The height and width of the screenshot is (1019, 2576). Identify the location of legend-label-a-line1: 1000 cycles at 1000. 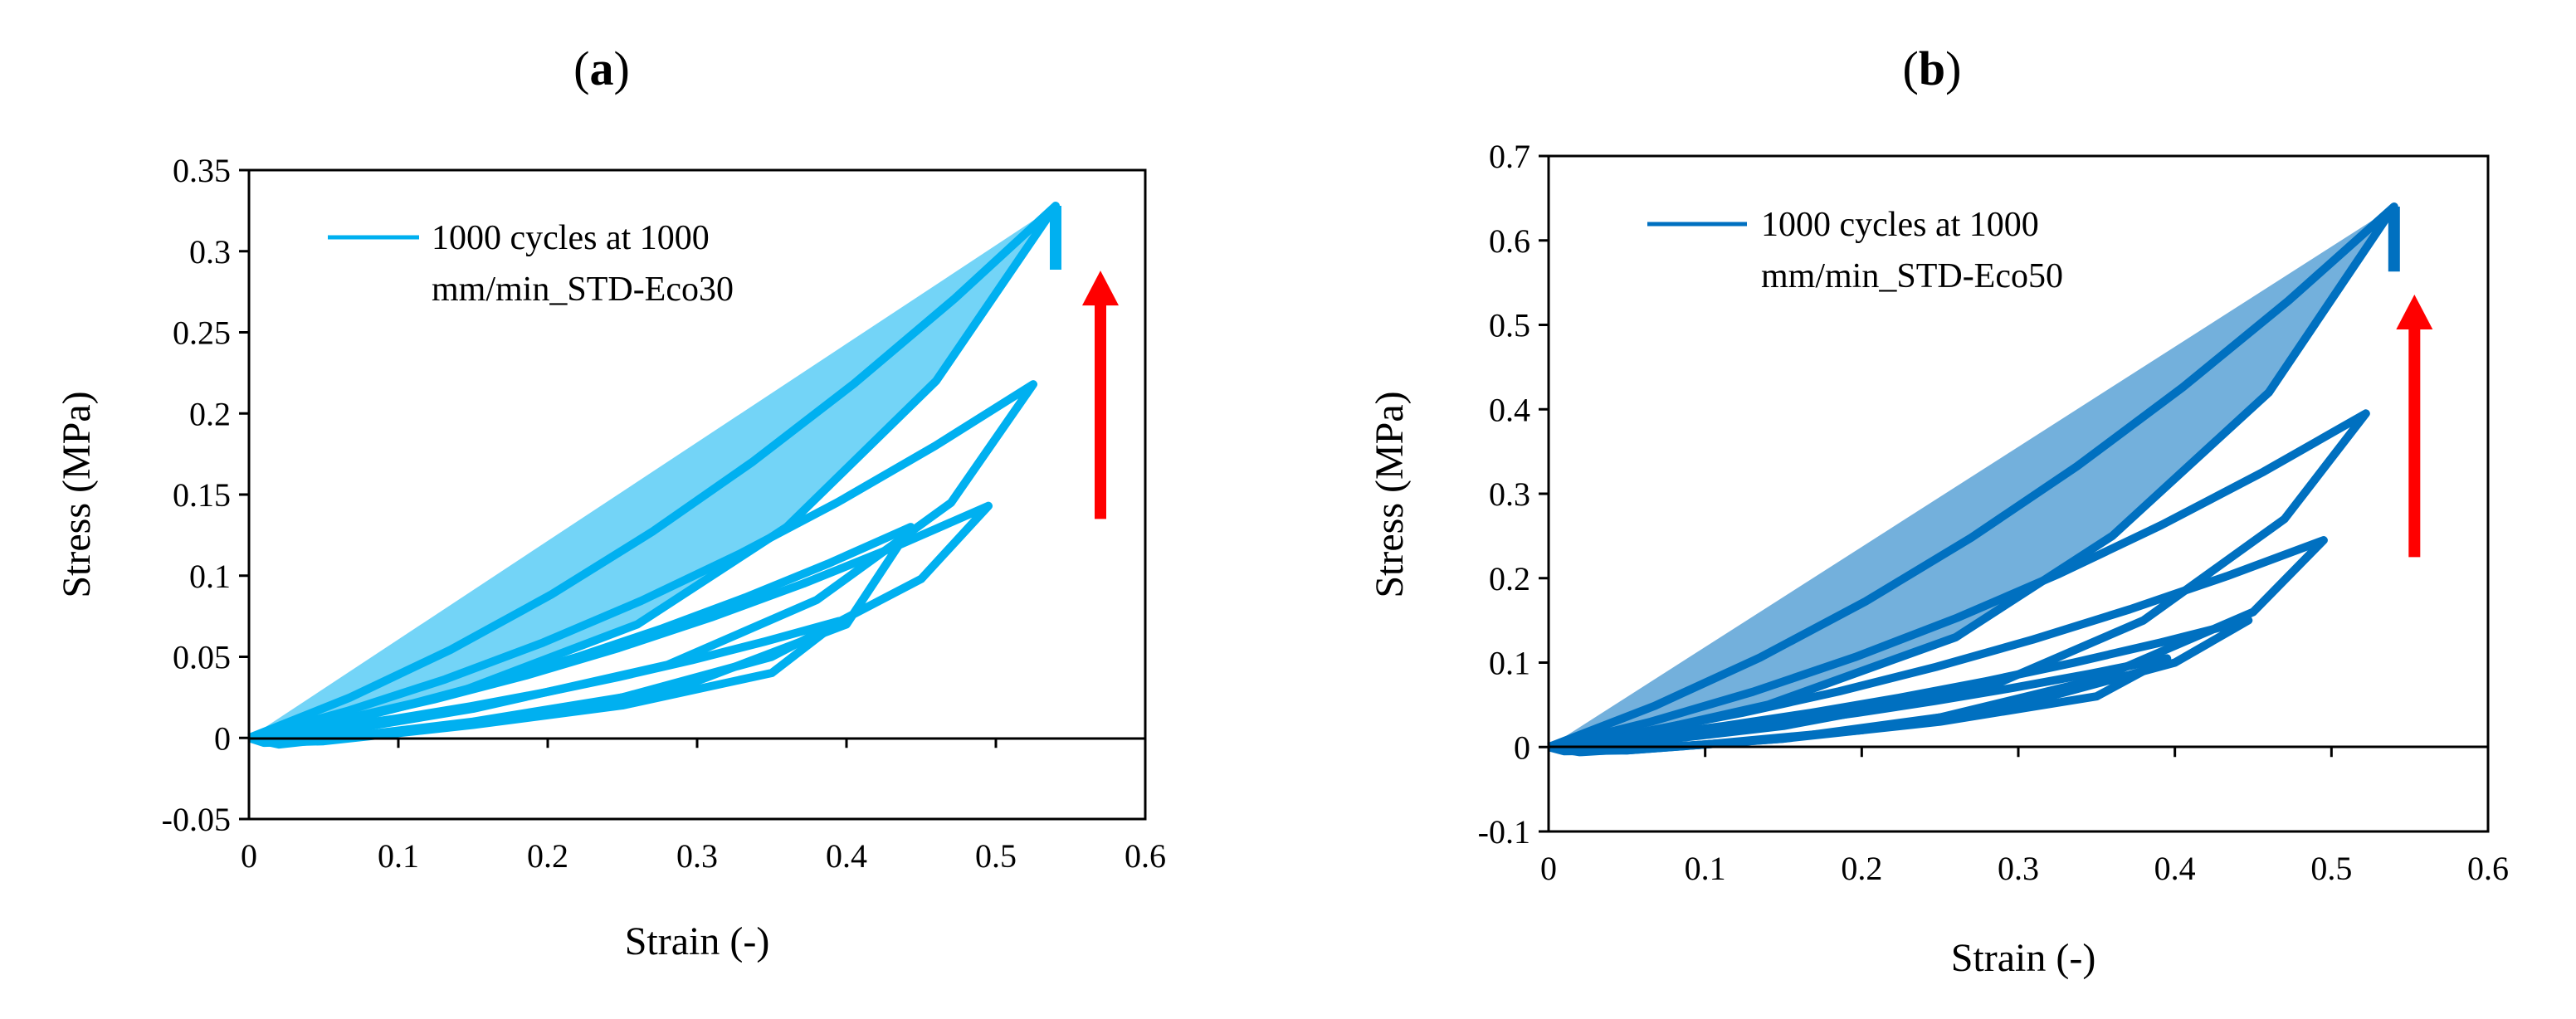
(571, 238).